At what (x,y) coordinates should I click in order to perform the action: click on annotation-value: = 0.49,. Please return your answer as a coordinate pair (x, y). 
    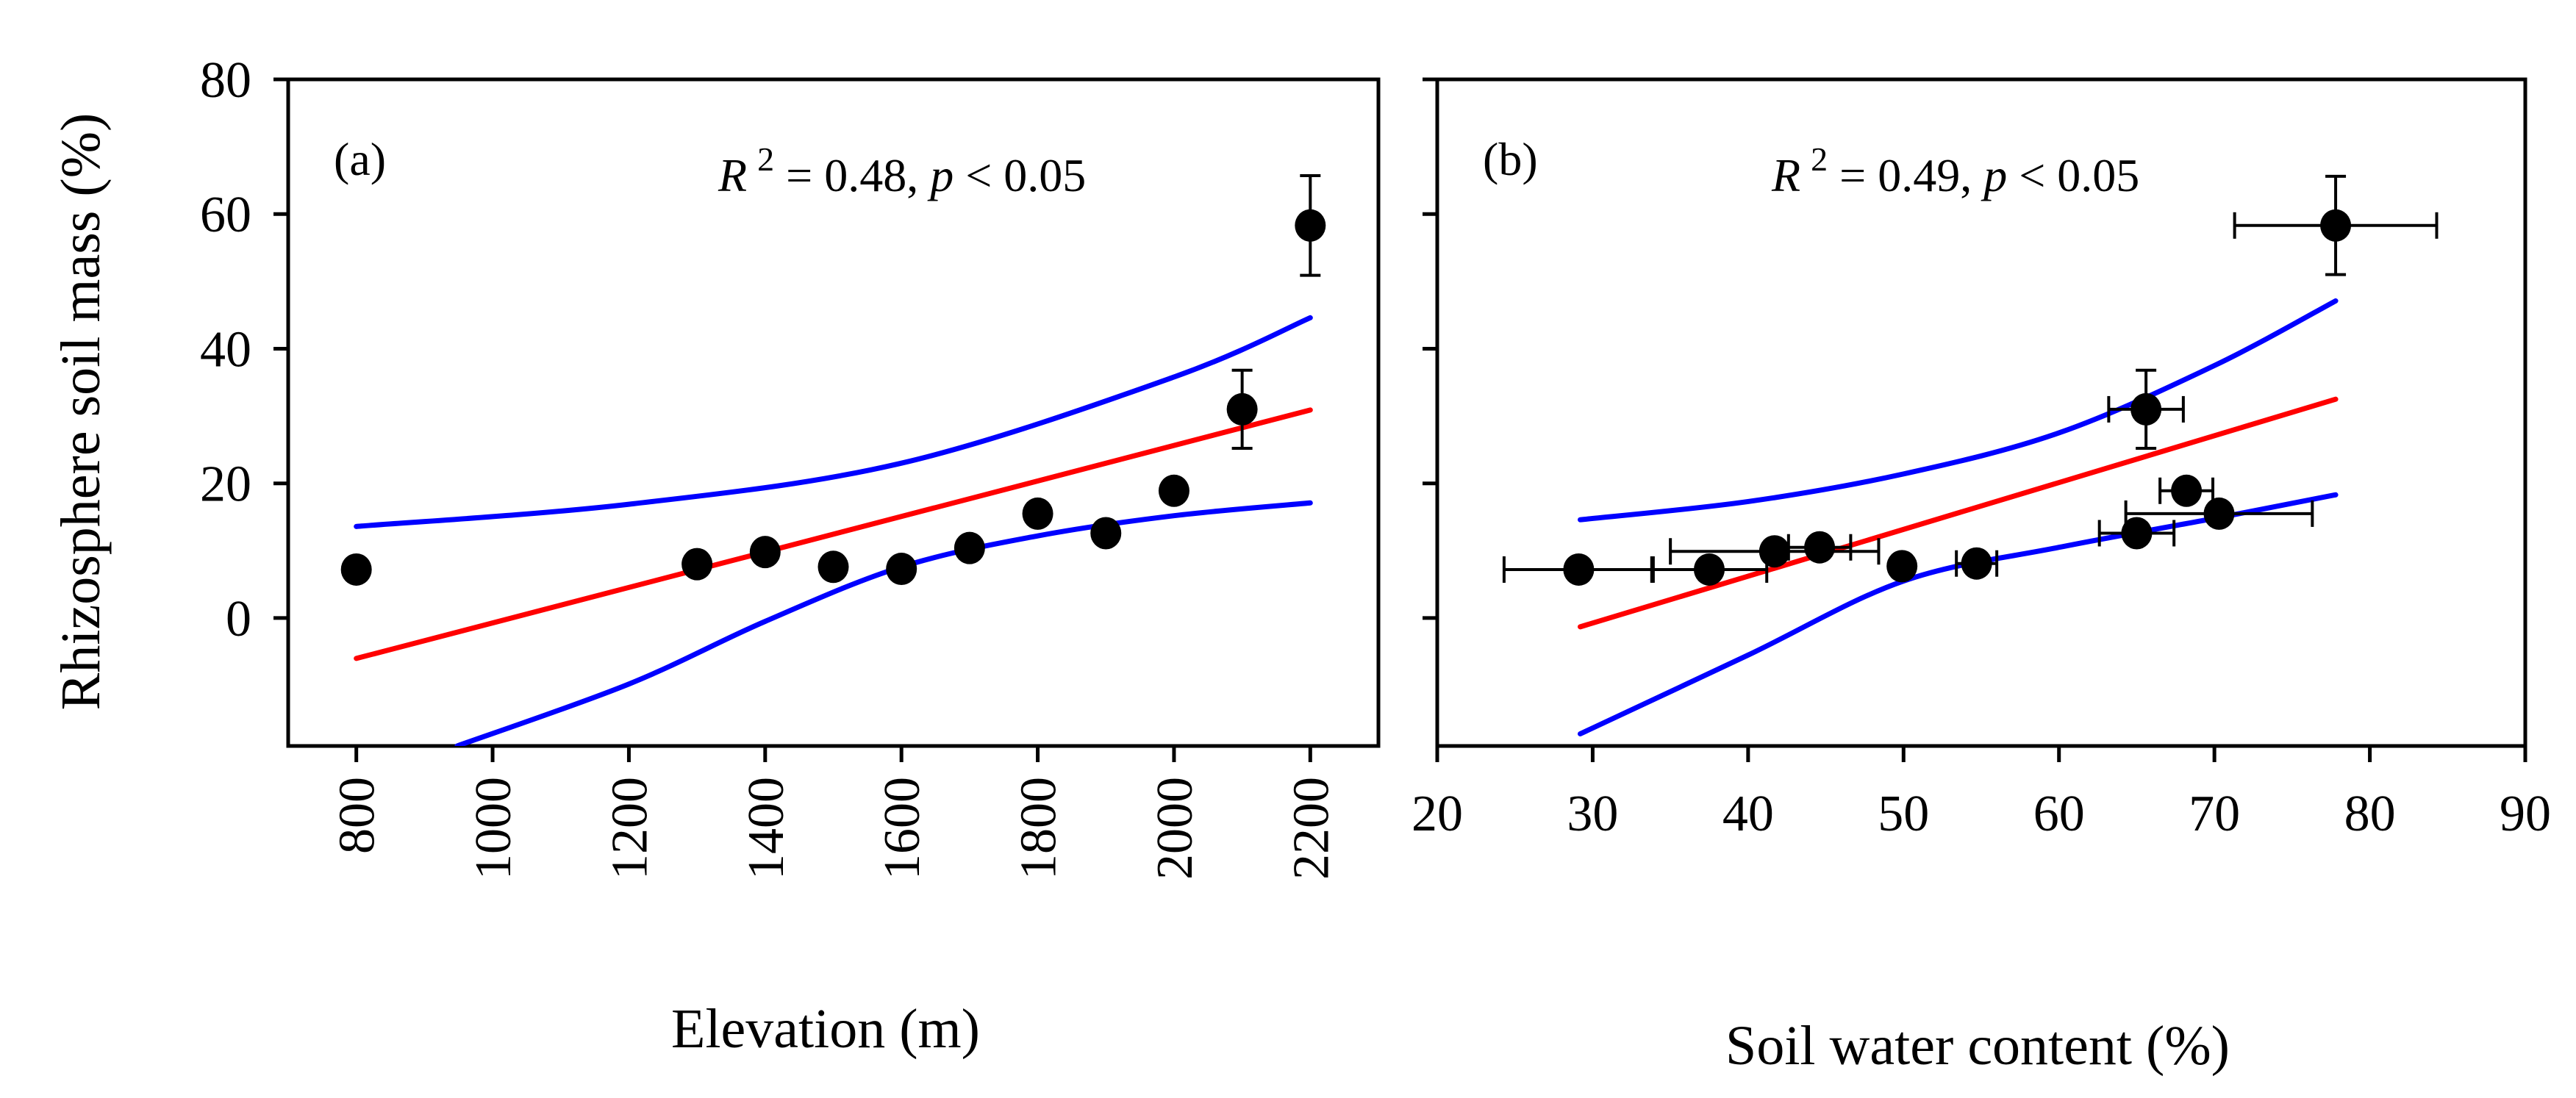
    Looking at the image, I should click on (1905, 175).